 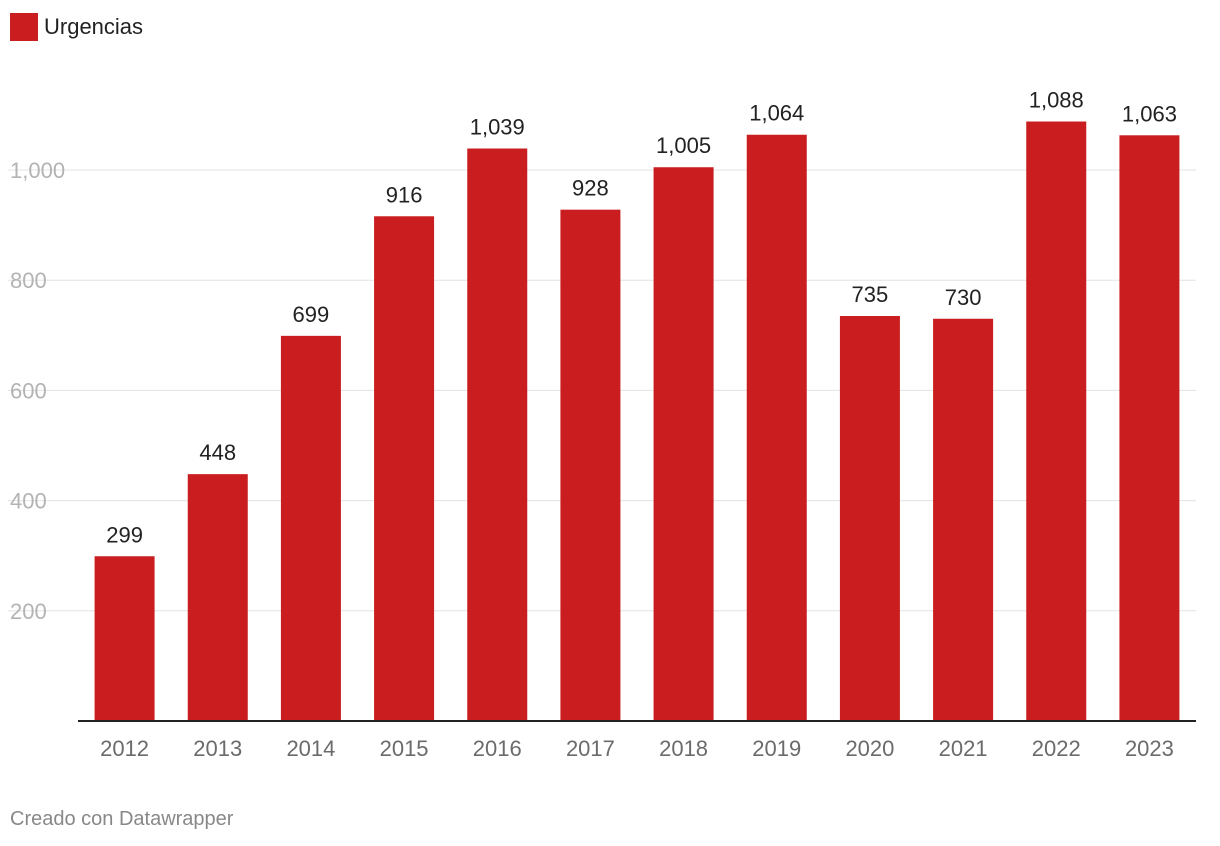 I want to click on y-tick-label: 600, so click(x=28, y=390).